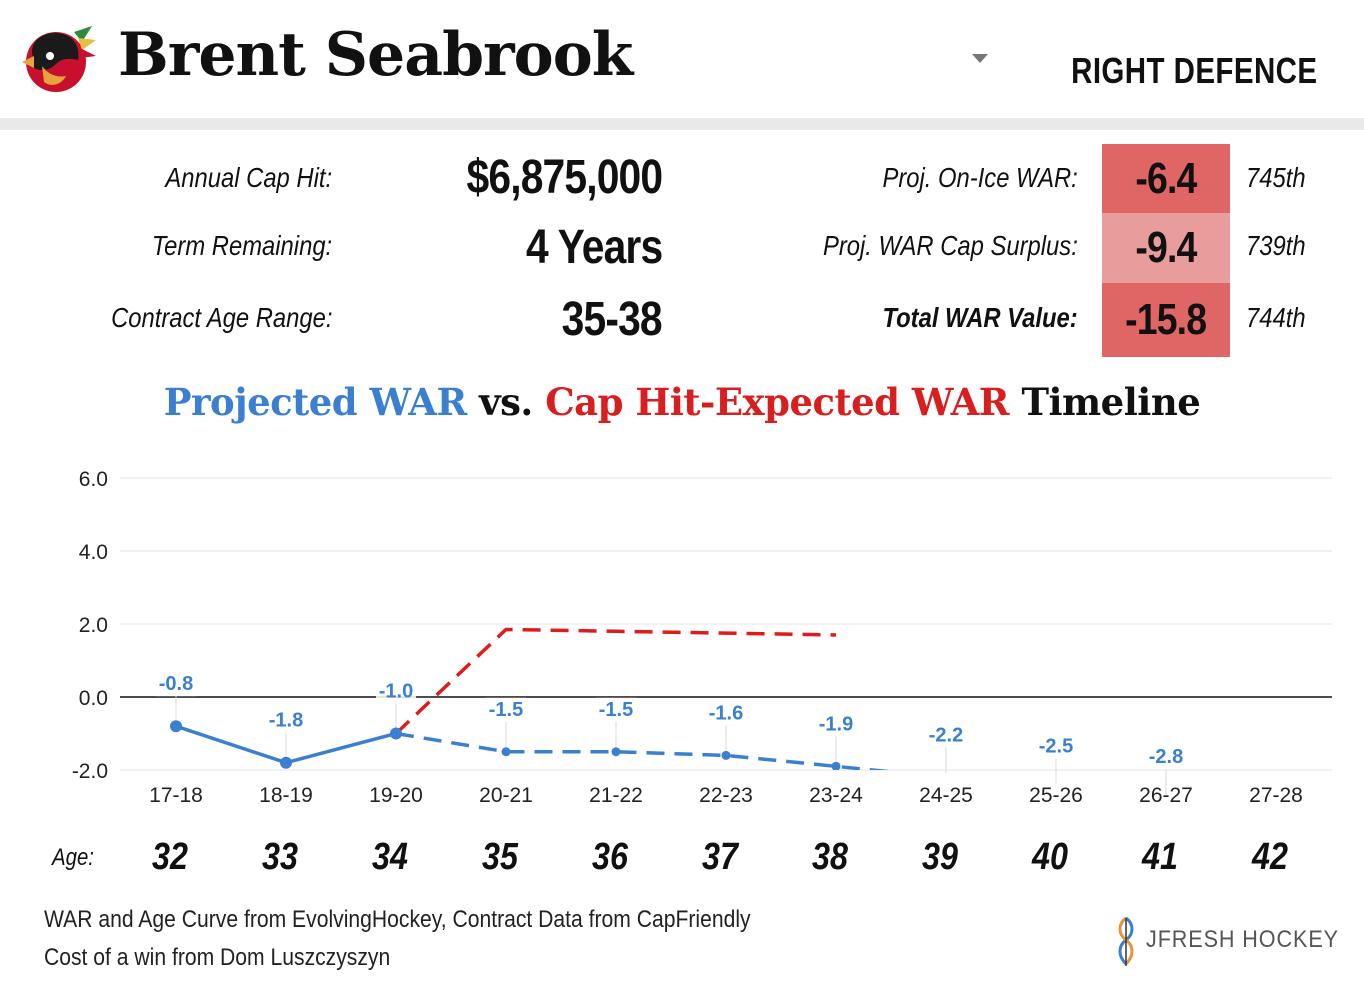  Describe the element at coordinates (720, 857) in the screenshot. I see `age-value: 37` at that location.